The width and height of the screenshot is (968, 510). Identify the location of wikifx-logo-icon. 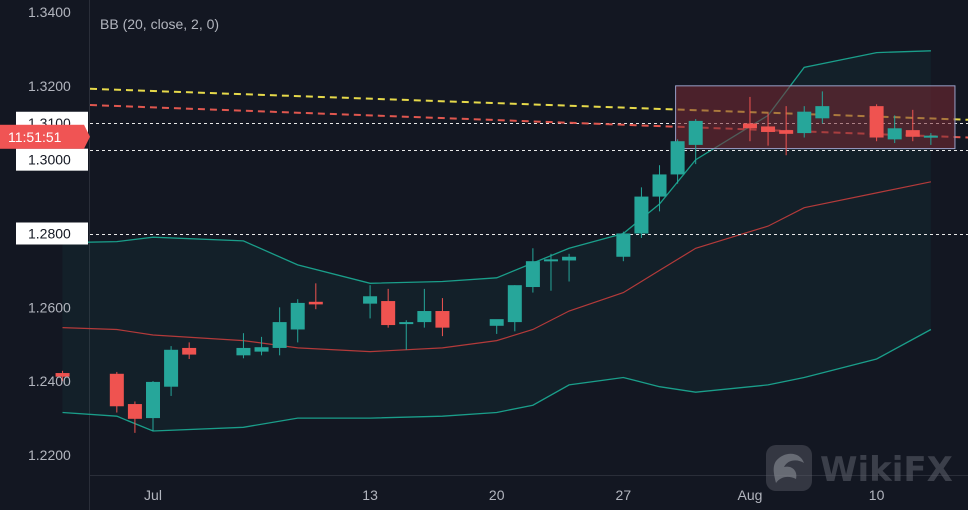
(789, 468).